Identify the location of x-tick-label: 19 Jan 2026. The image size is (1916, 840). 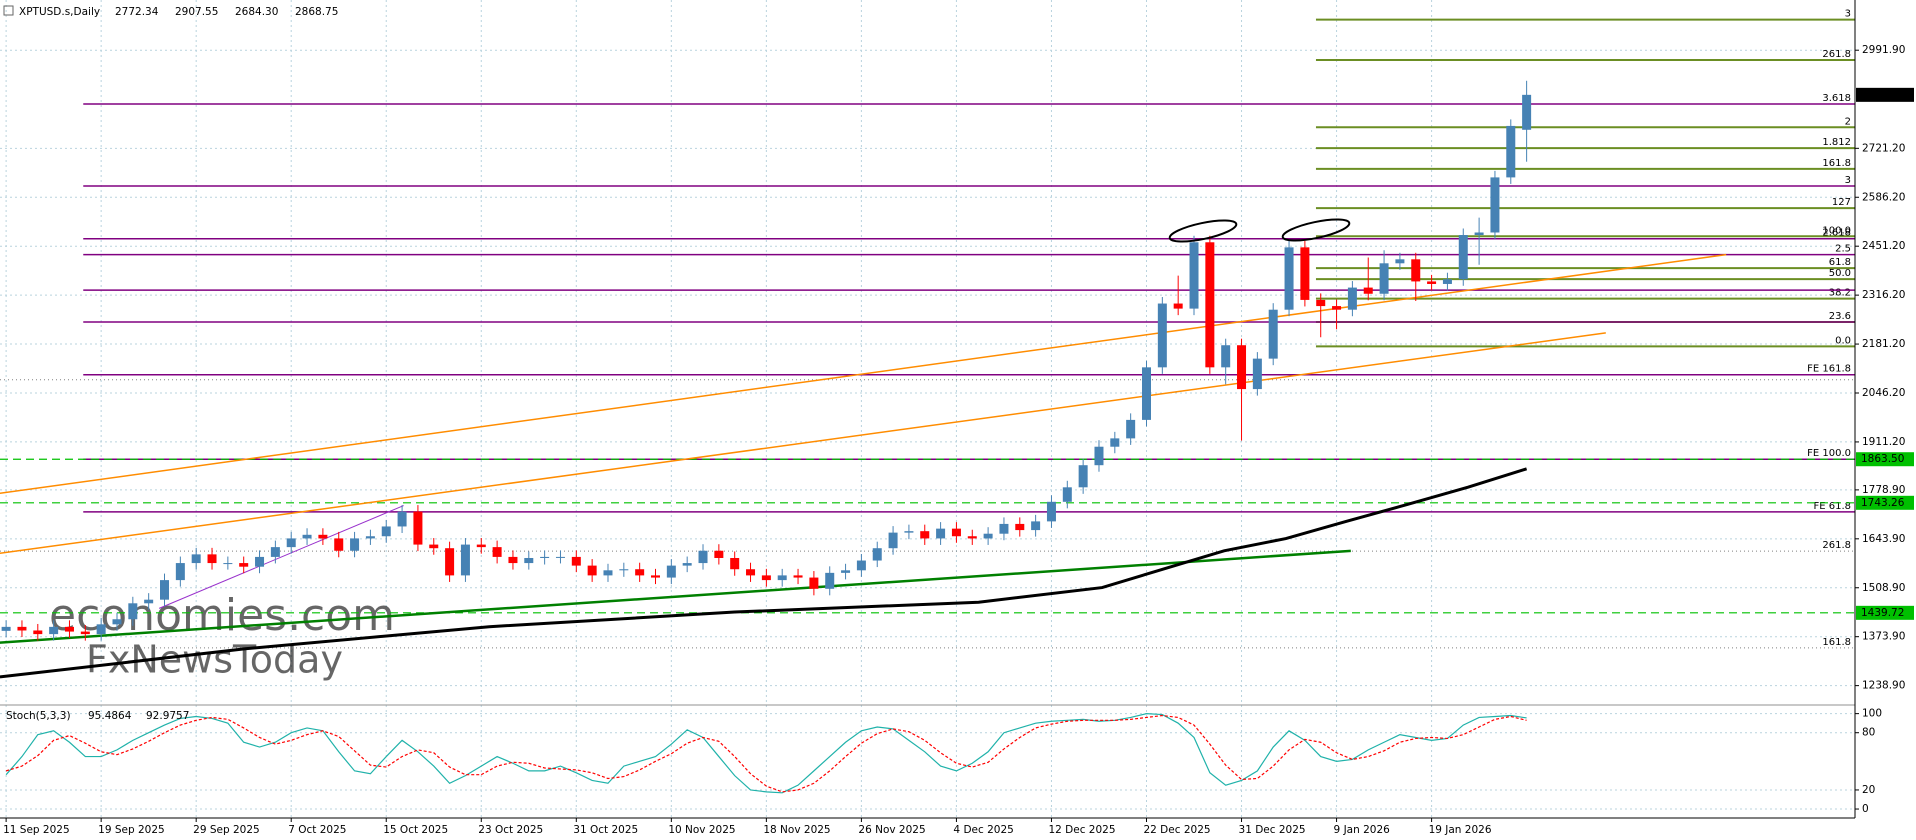
(1460, 830).